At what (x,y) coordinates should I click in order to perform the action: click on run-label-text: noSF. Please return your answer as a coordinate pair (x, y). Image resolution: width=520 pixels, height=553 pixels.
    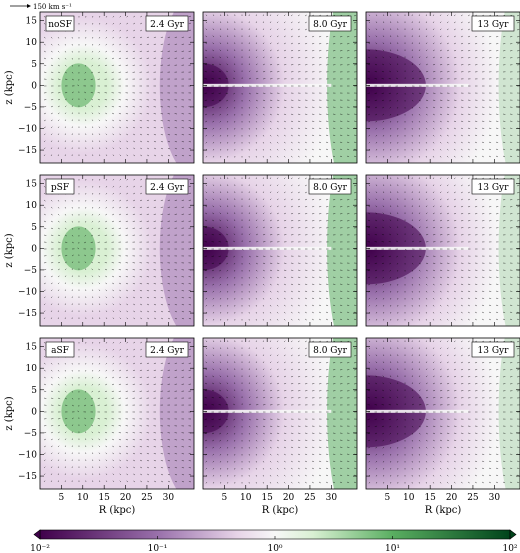
    Looking at the image, I should click on (60, 25).